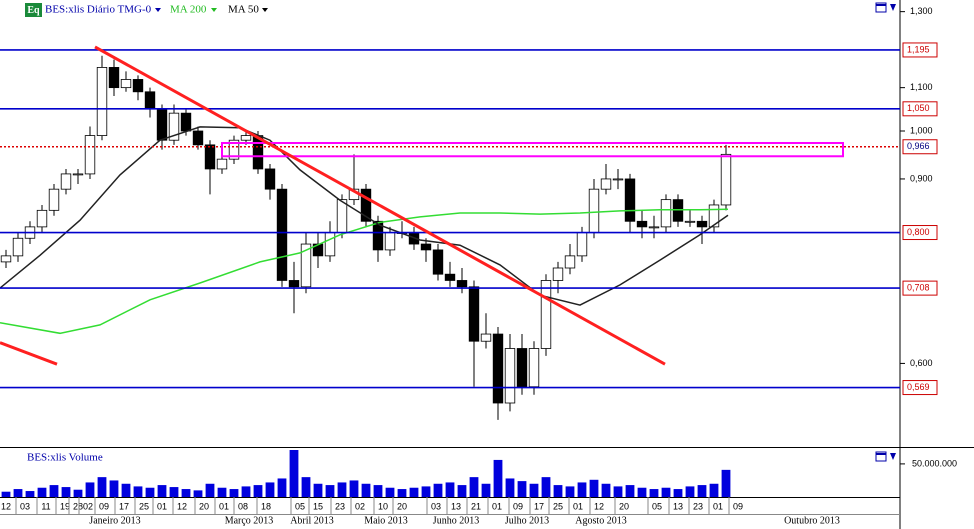 This screenshot has height=529, width=974. Describe the element at coordinates (98, 10) in the screenshot. I see `chart-title: BES:xlis Diário TMG-0` at that location.